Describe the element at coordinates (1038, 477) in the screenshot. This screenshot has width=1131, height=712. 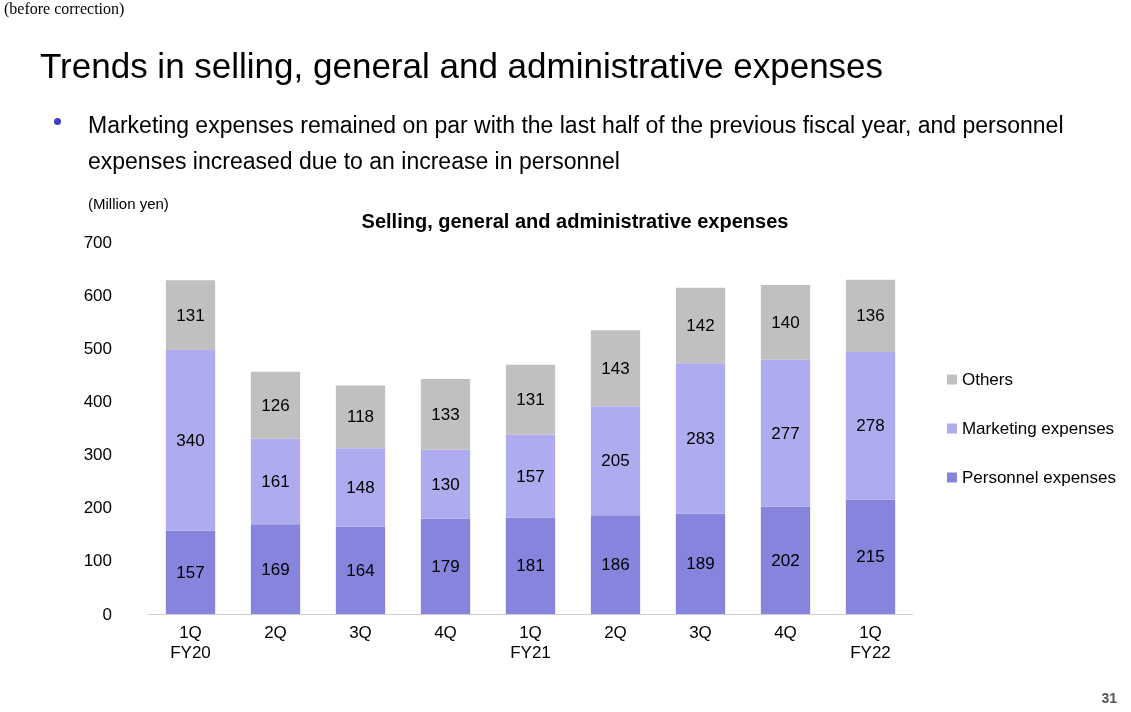
I see `legend-label: Personnel expenses` at that location.